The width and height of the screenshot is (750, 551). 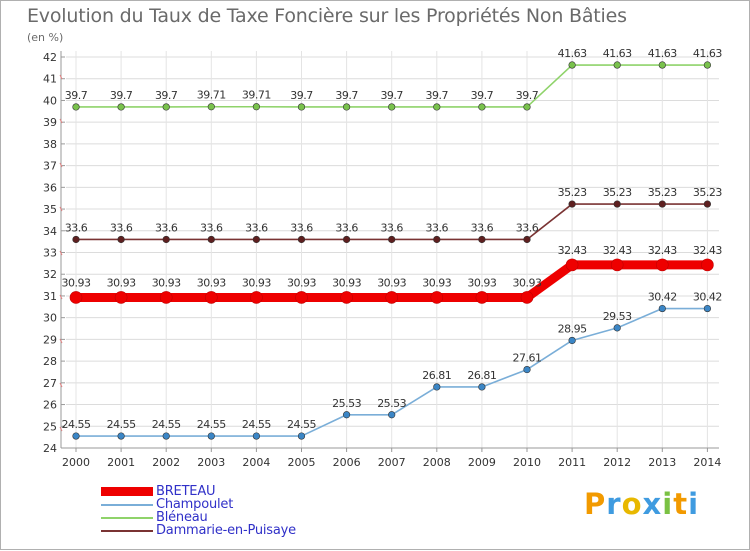 What do you see at coordinates (662, 462) in the screenshot?
I see `x-tick-label: 2013` at bounding box center [662, 462].